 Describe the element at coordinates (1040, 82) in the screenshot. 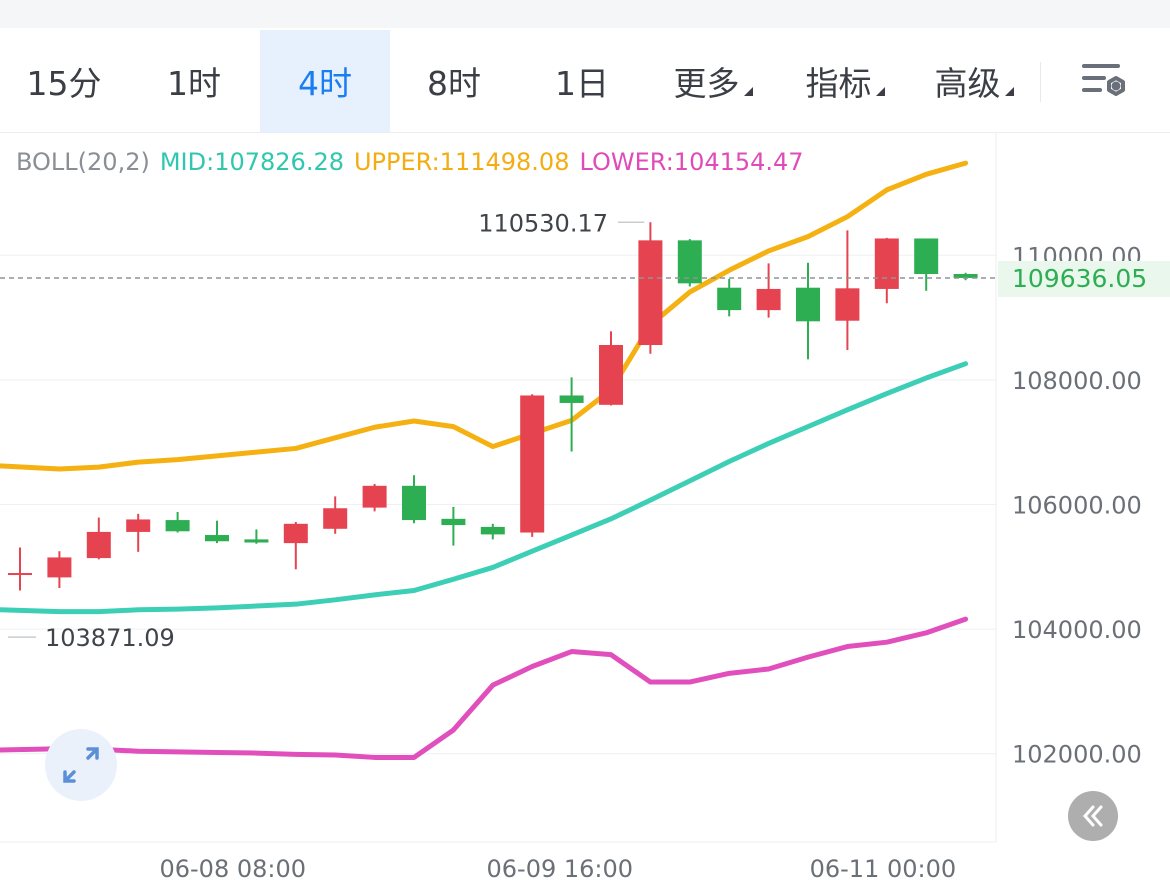

I see `tab-divider` at that location.